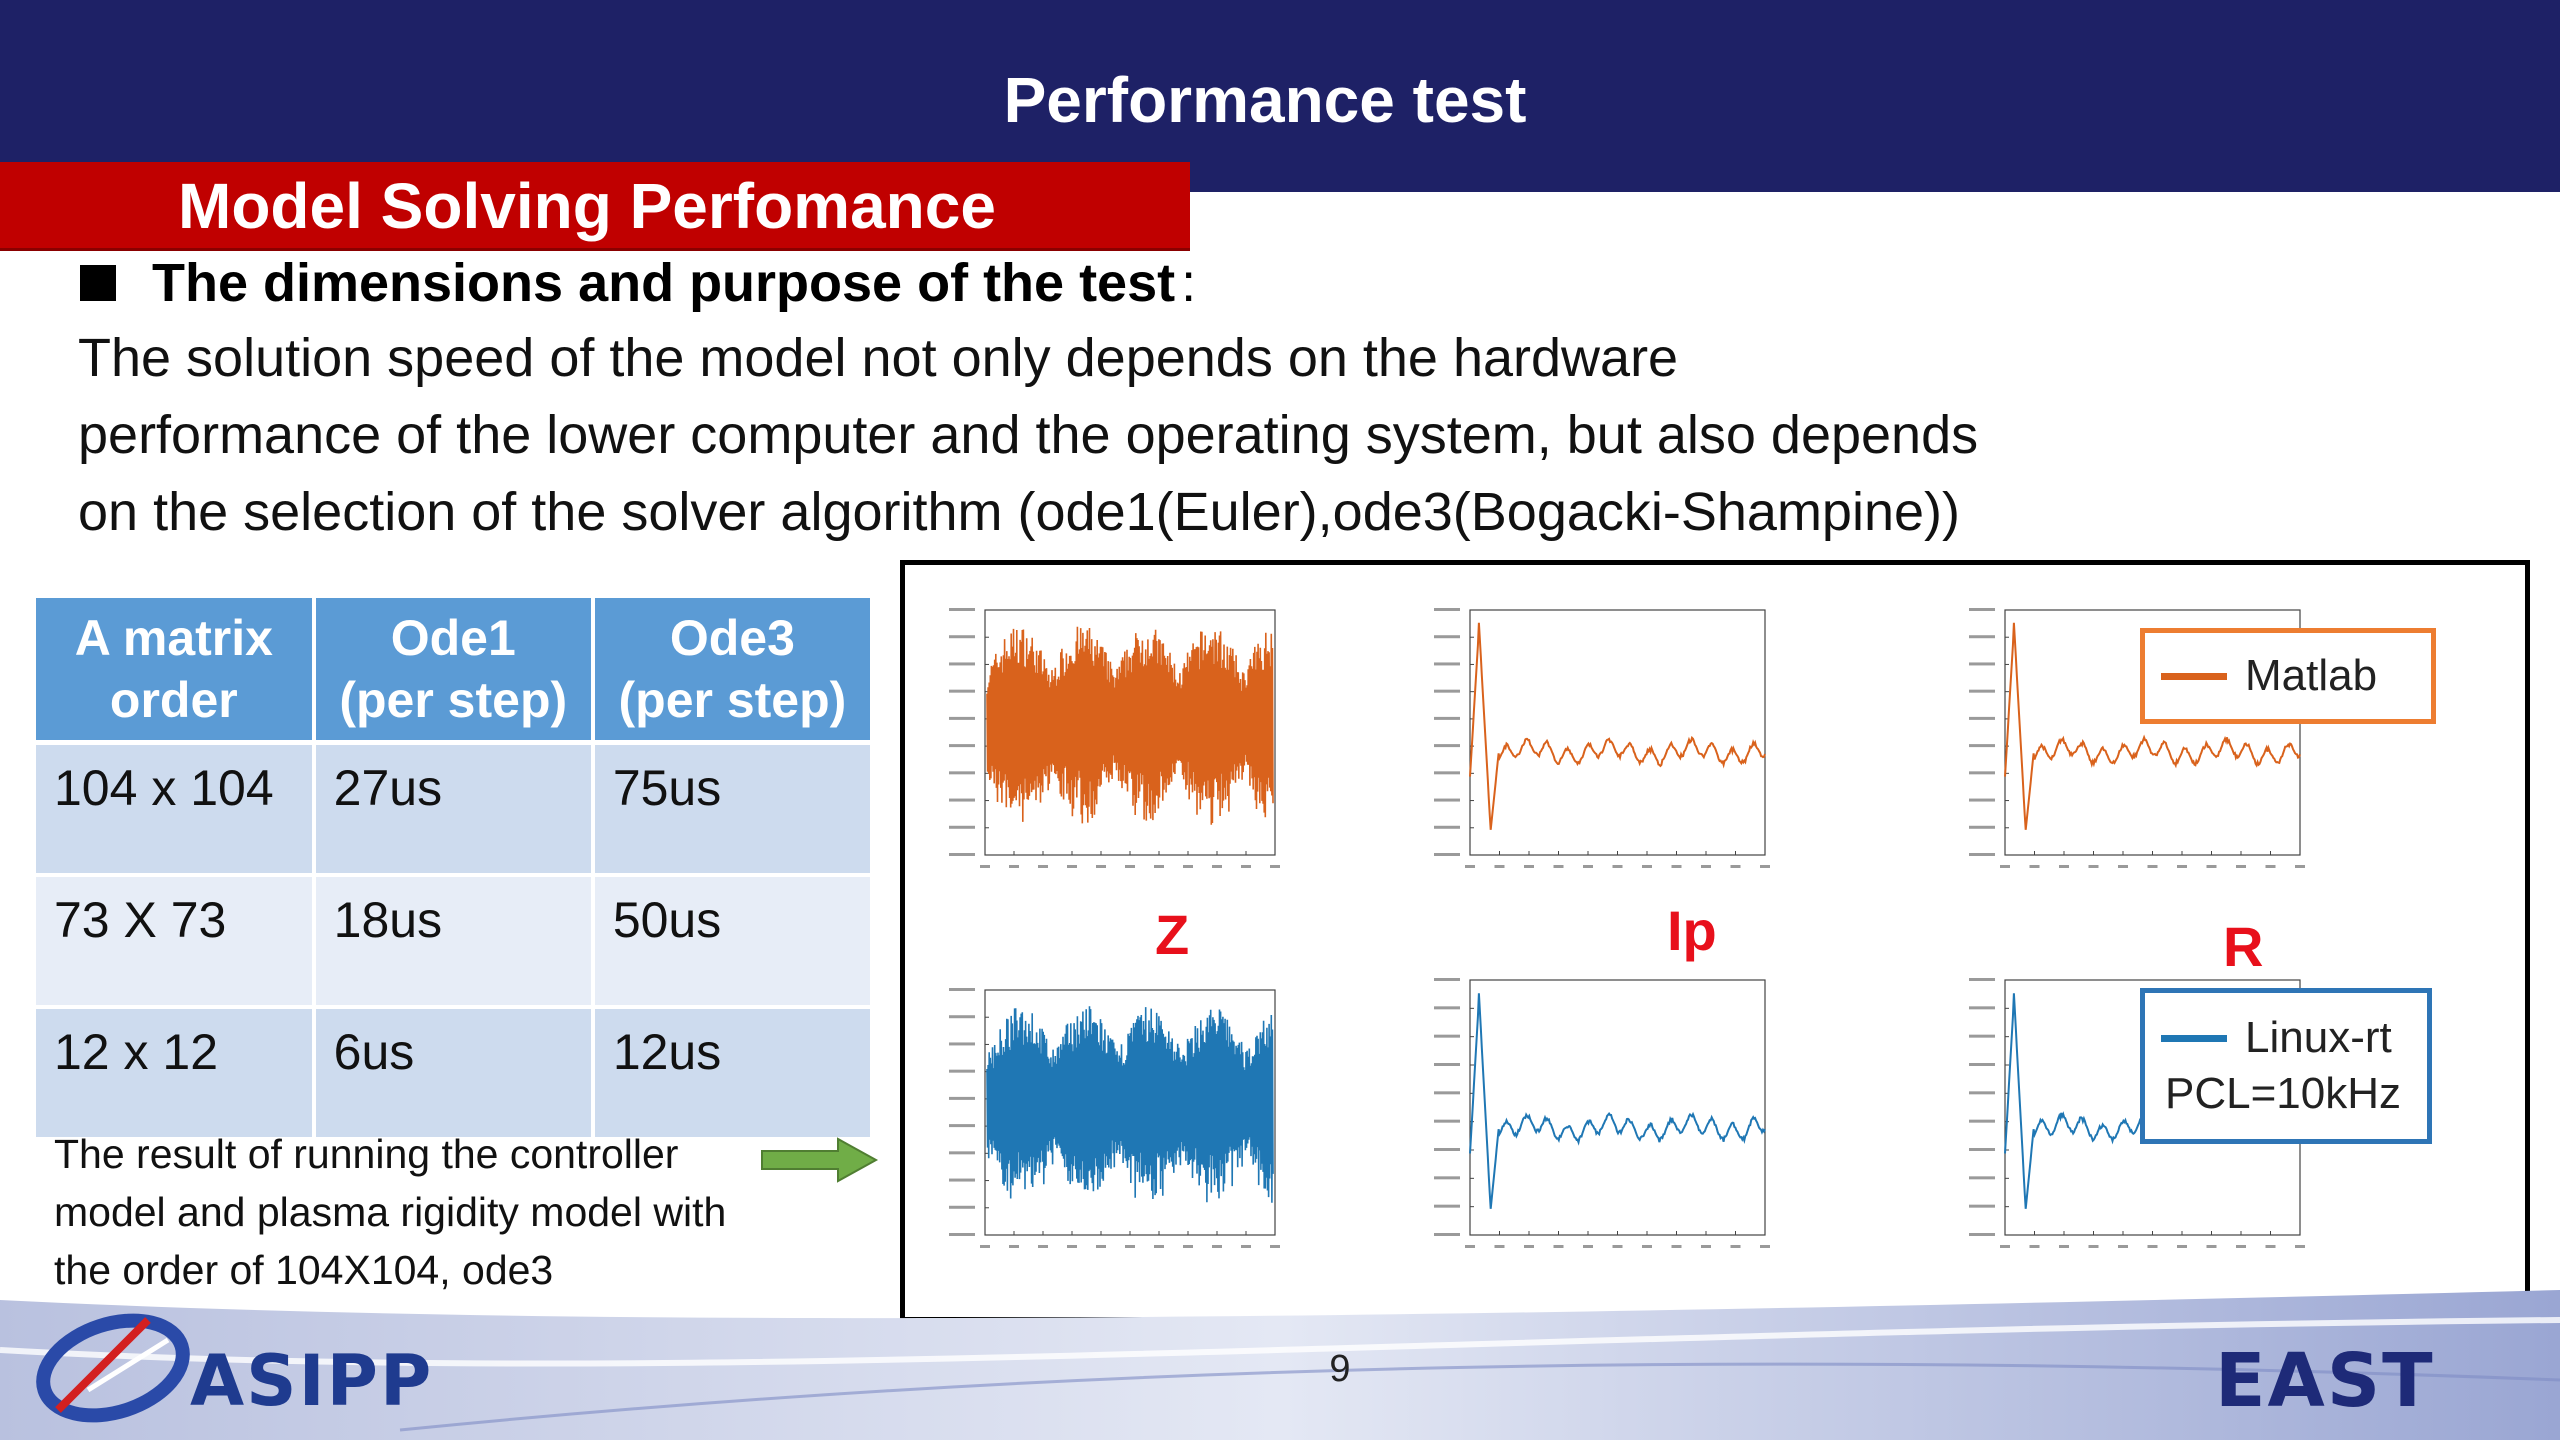  Describe the element at coordinates (732, 638) in the screenshot. I see `header-line: Ode3` at that location.